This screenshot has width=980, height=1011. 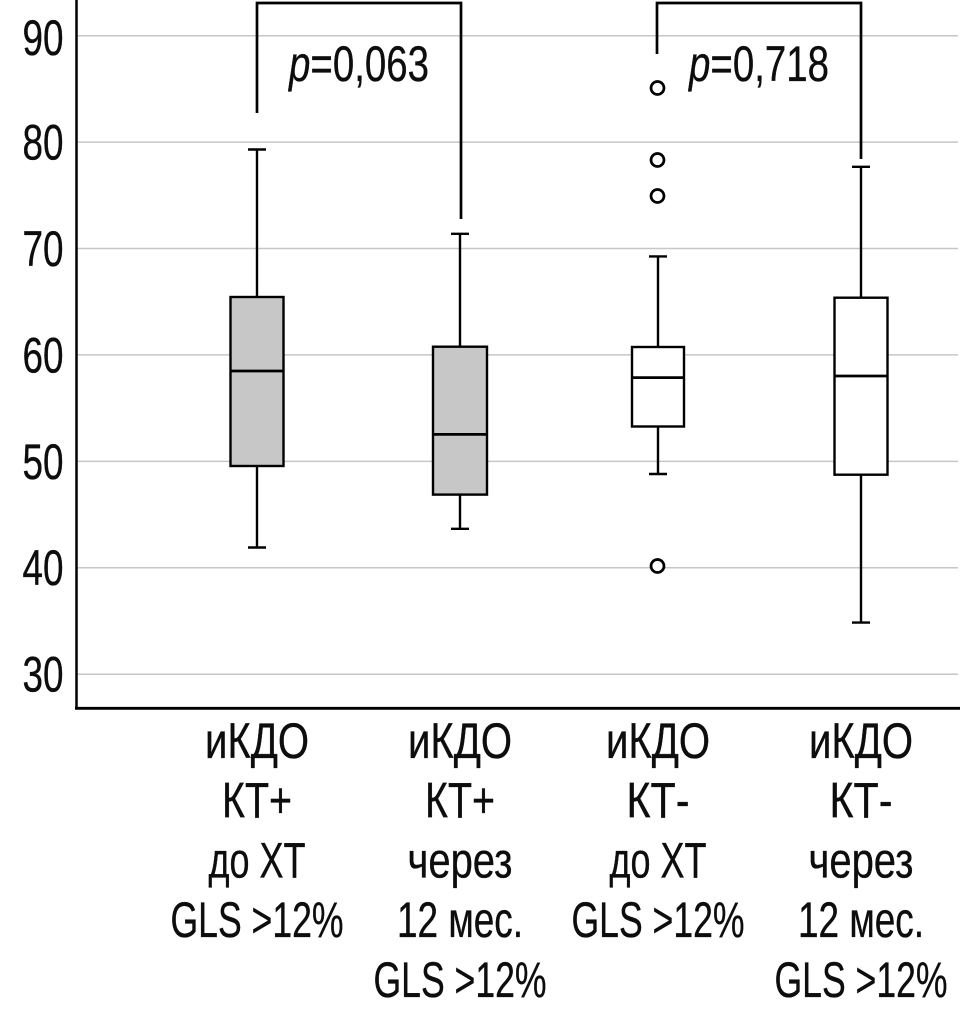 I want to click on svg-text: p=0,718, so click(x=758, y=64).